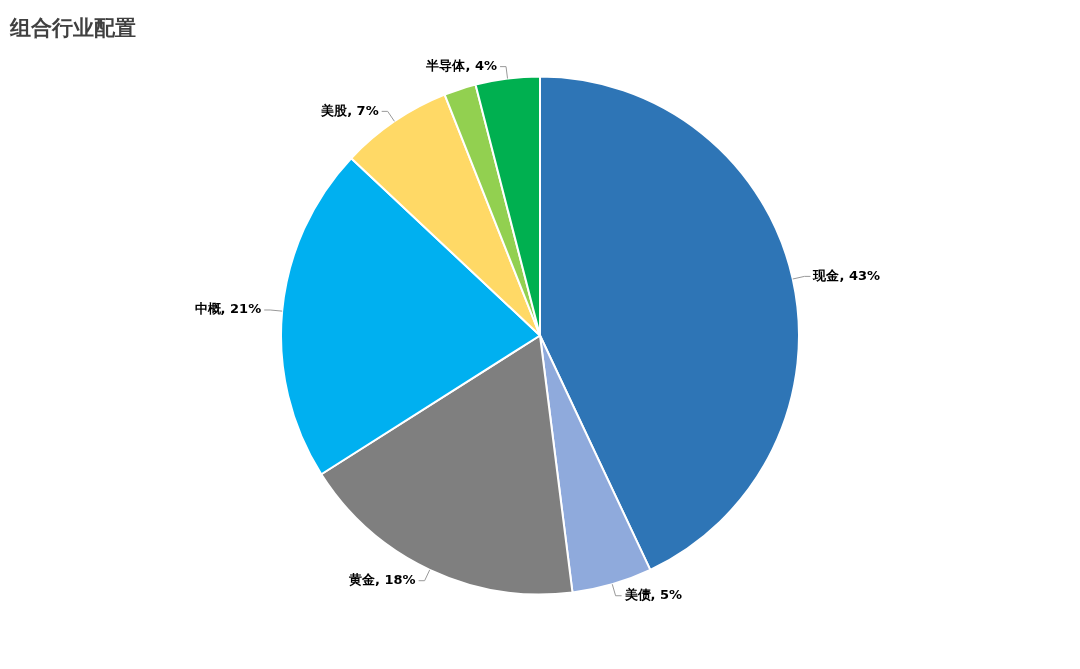 This screenshot has width=1080, height=669. Describe the element at coordinates (653, 595) in the screenshot. I see `slice-label: 美债, 5%` at that location.